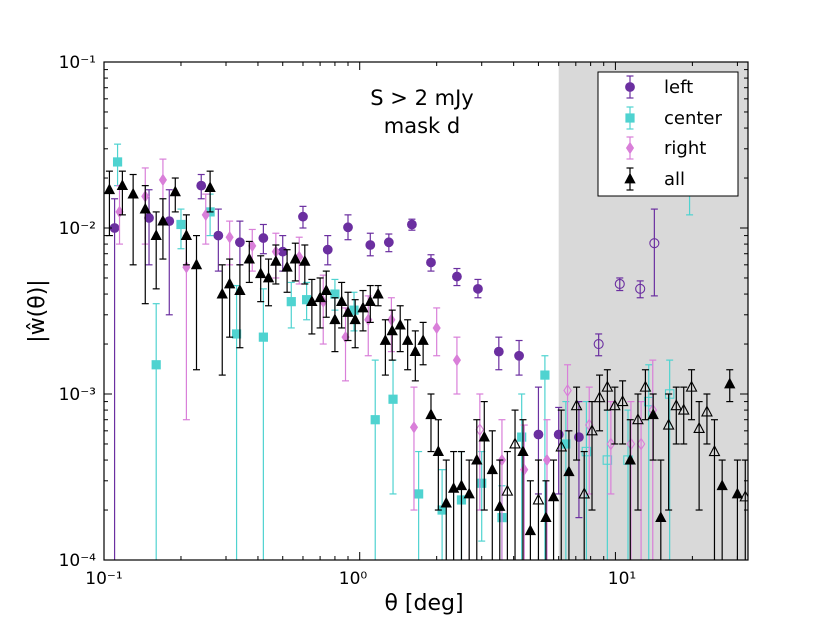 This screenshot has width=830, height=623. Describe the element at coordinates (353, 579) in the screenshot. I see `x-tick-label: 10⁰` at that location.